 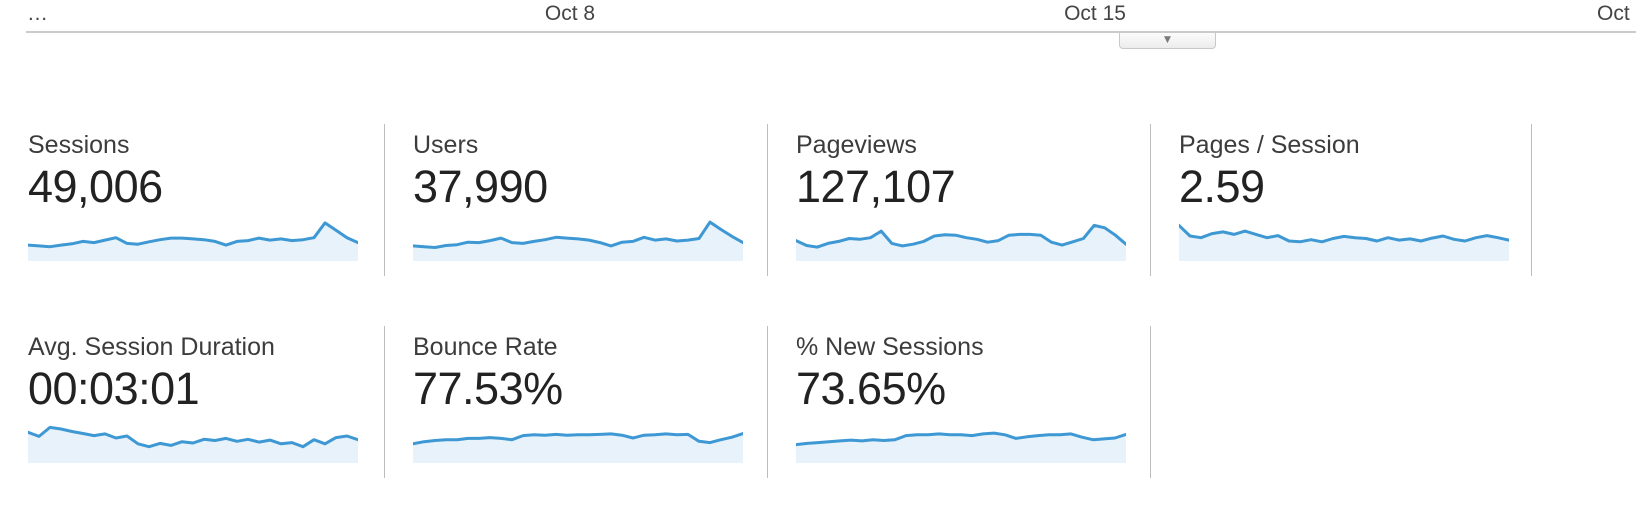 What do you see at coordinates (1222, 186) in the screenshot?
I see `metric-value: 2.59` at bounding box center [1222, 186].